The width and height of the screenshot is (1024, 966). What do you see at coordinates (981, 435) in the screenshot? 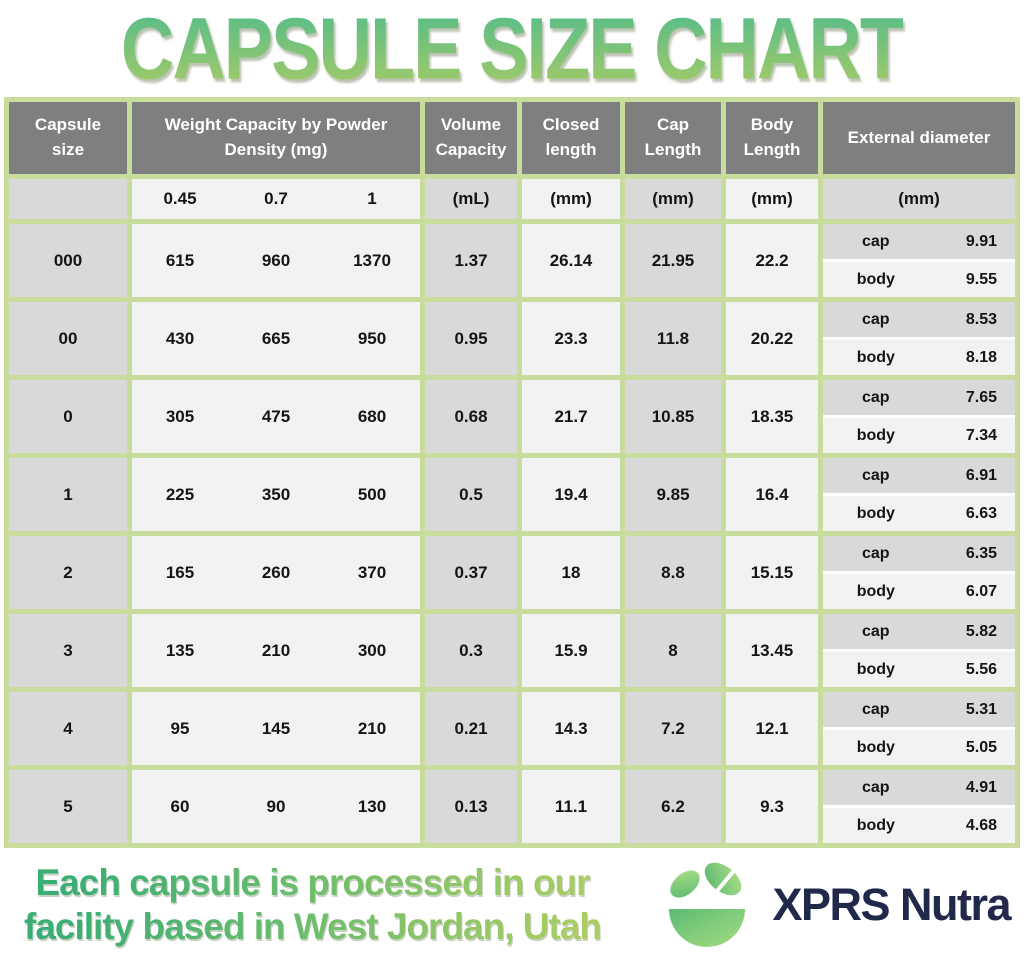
I see `external-body-value: 7.34` at bounding box center [981, 435].